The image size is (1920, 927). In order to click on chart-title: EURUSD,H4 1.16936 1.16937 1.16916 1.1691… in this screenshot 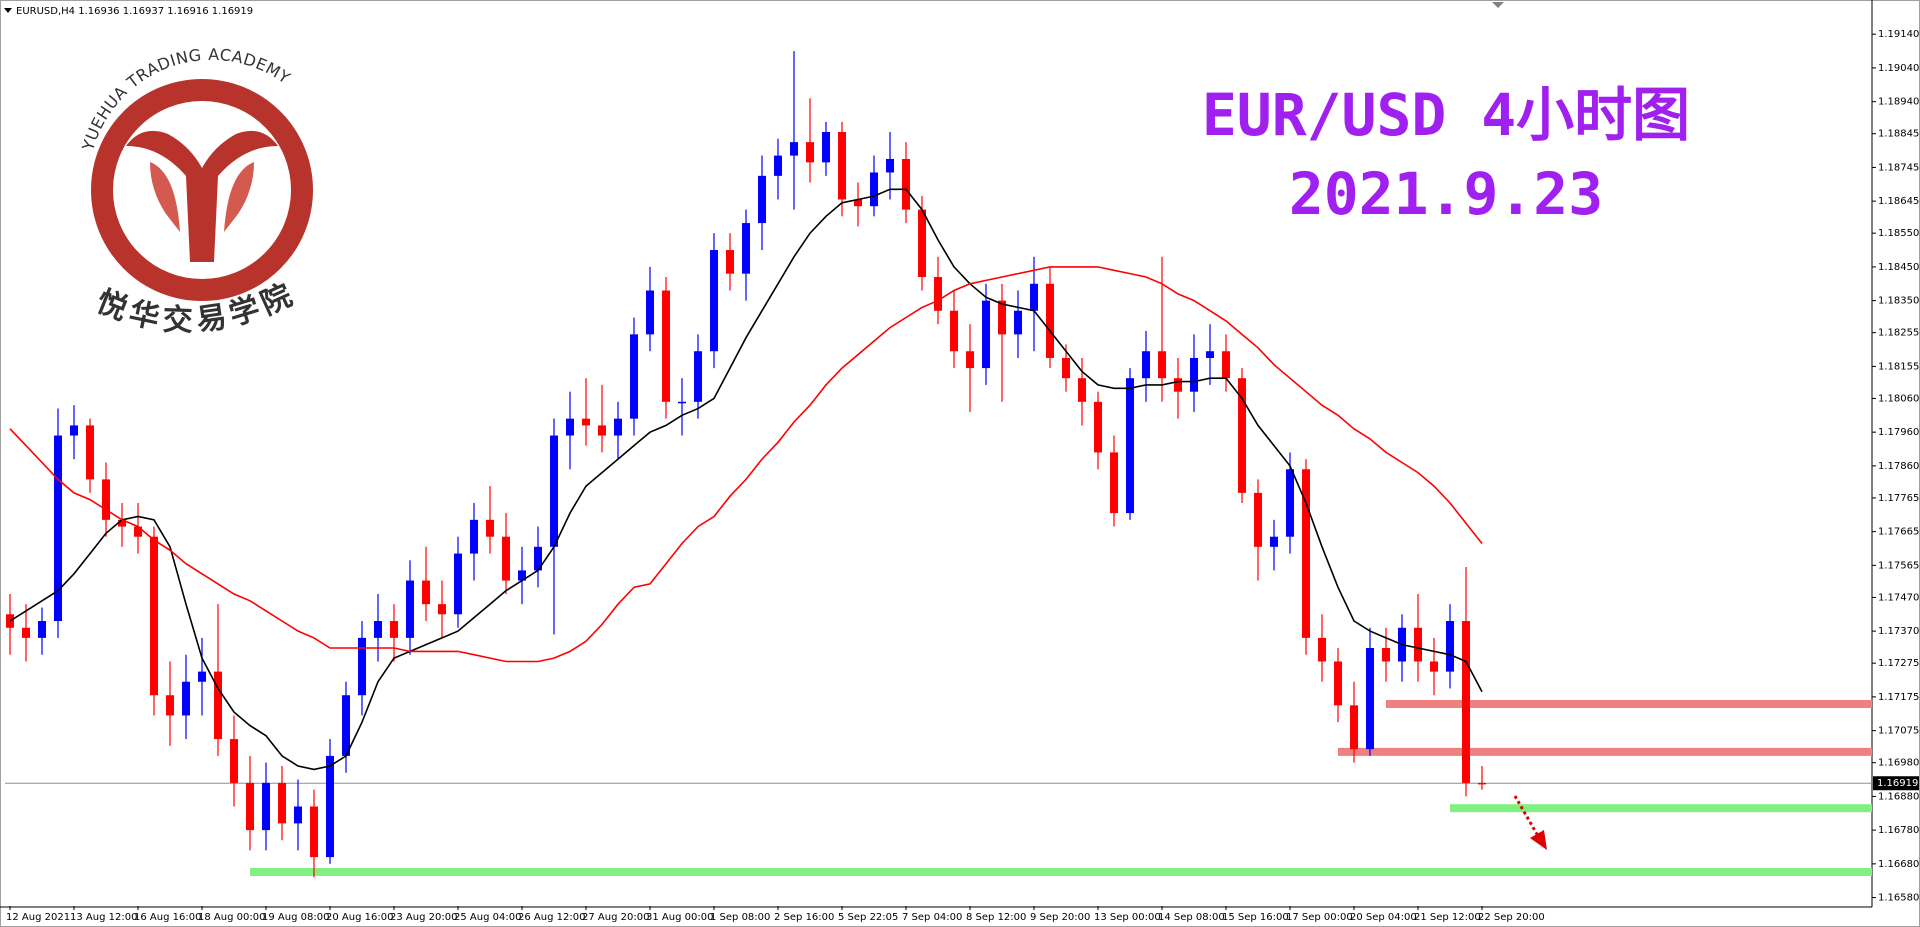, I will do `click(134, 11)`.